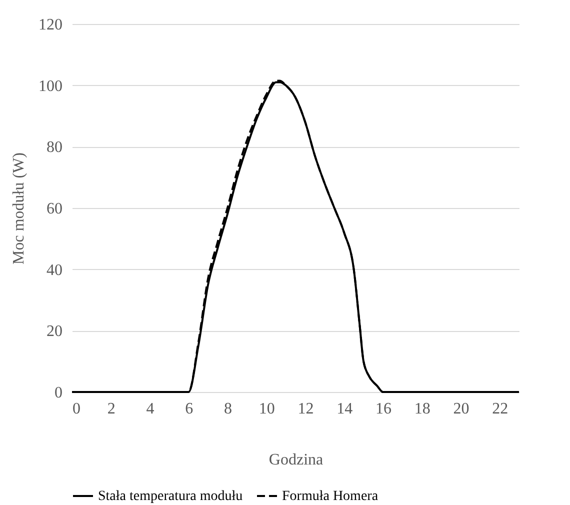 The width and height of the screenshot is (570, 505). Describe the element at coordinates (189, 409) in the screenshot. I see `x-tick-label: 6` at that location.